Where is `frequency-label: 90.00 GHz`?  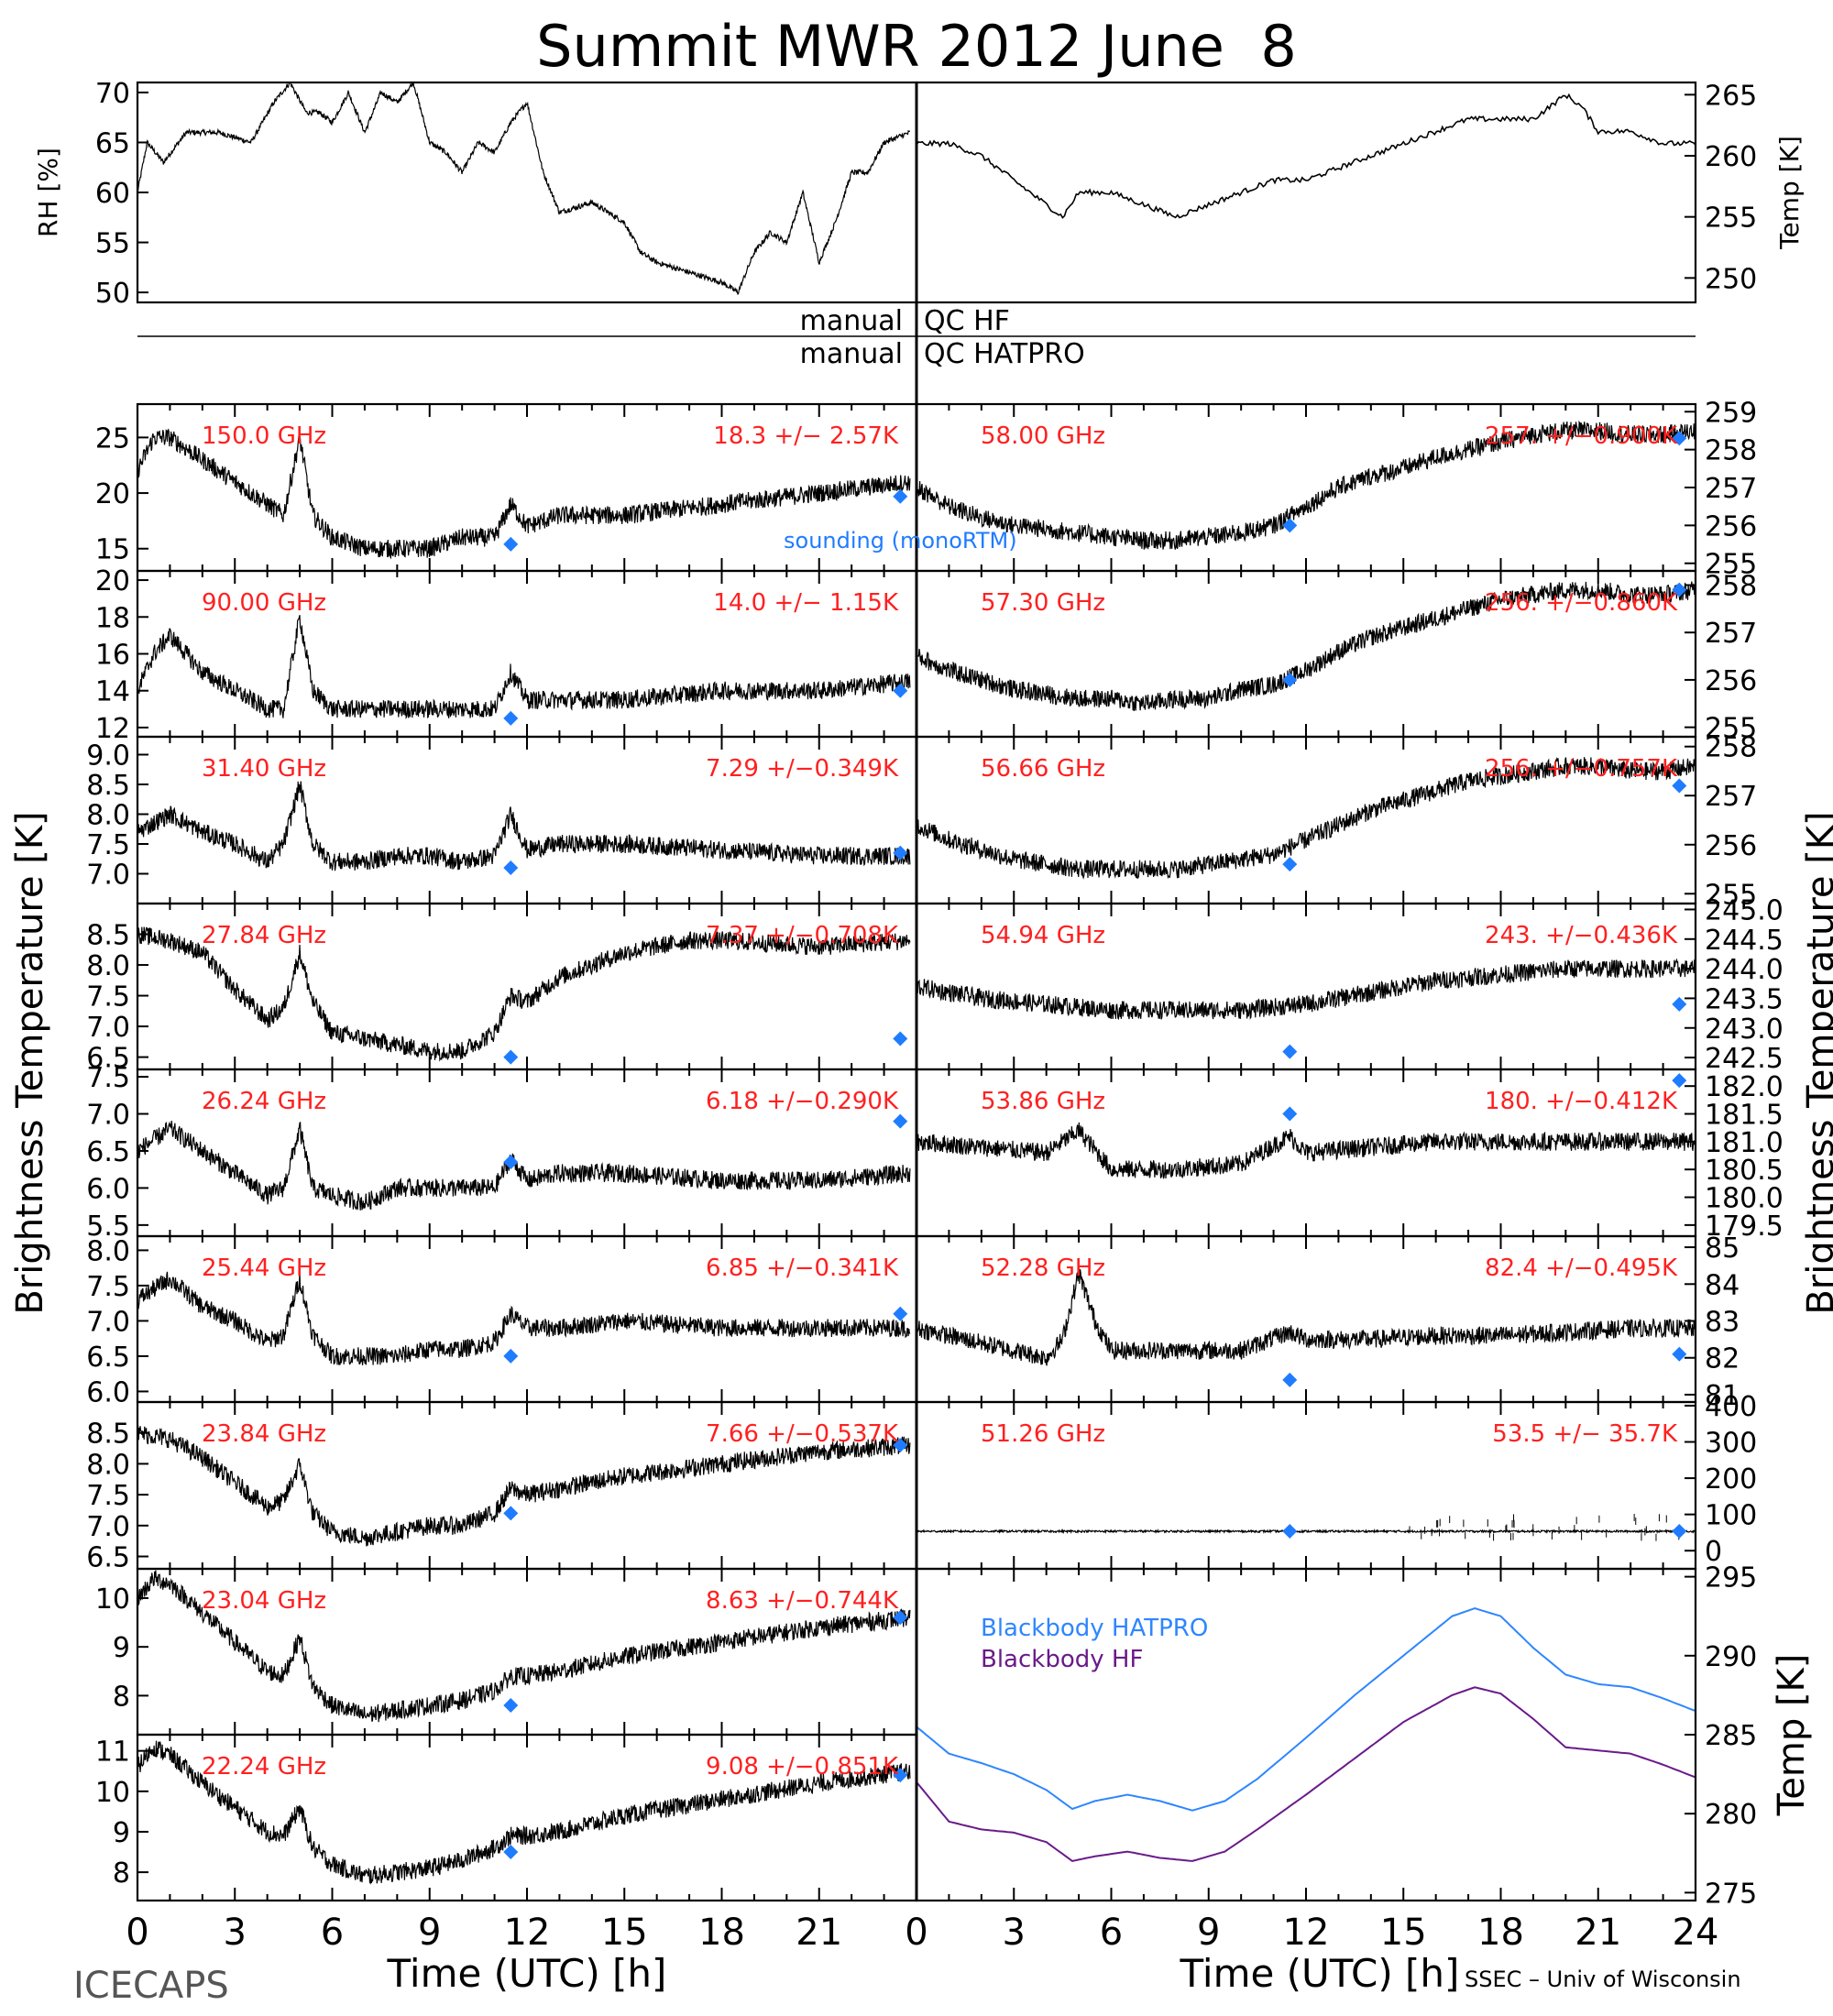
frequency-label: 90.00 GHz is located at coordinates (264, 603).